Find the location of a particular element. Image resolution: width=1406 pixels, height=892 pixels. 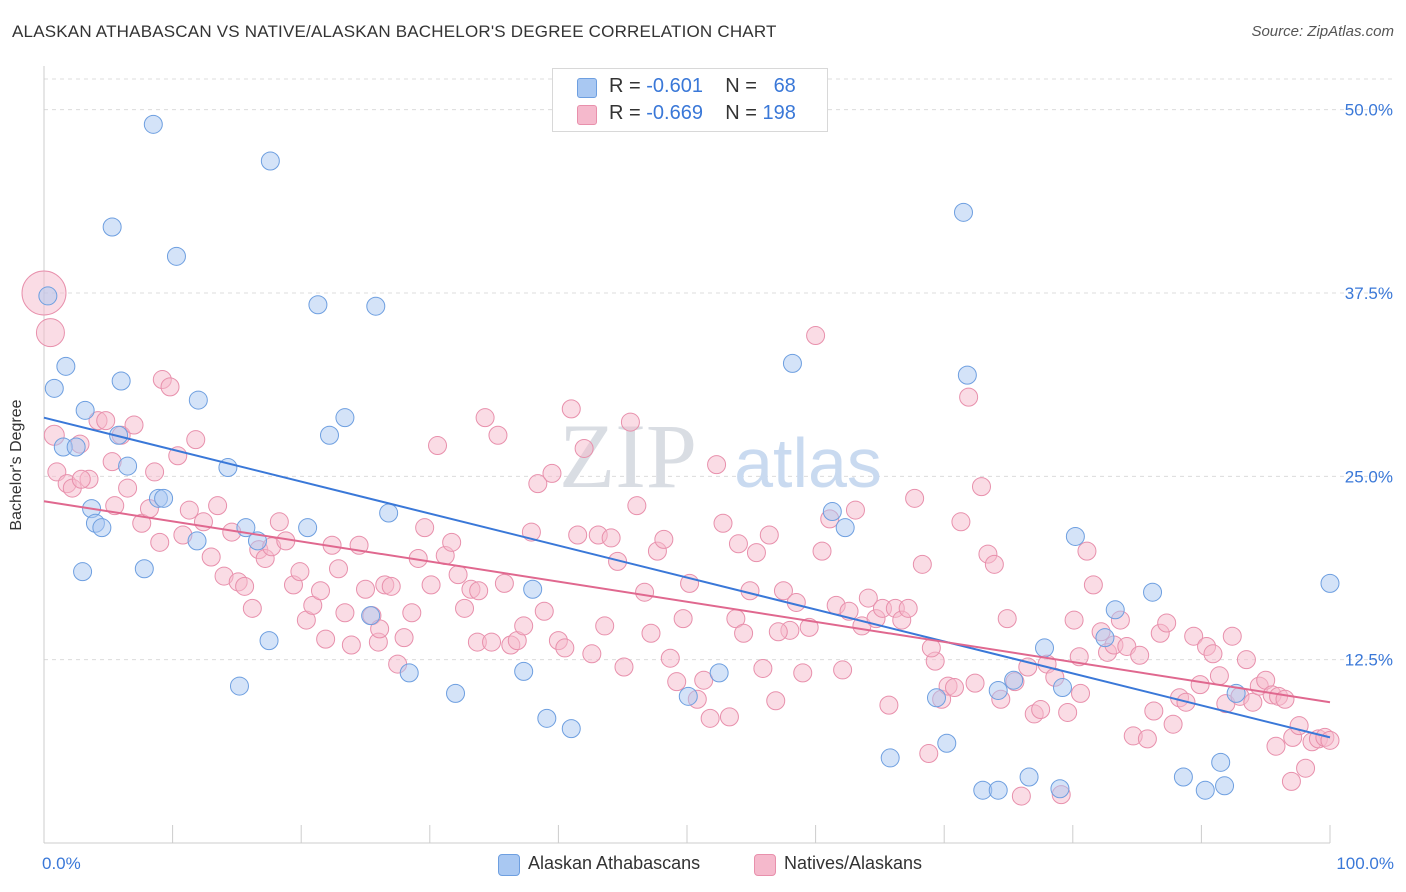

n-label: N = is located at coordinates (741, 113).